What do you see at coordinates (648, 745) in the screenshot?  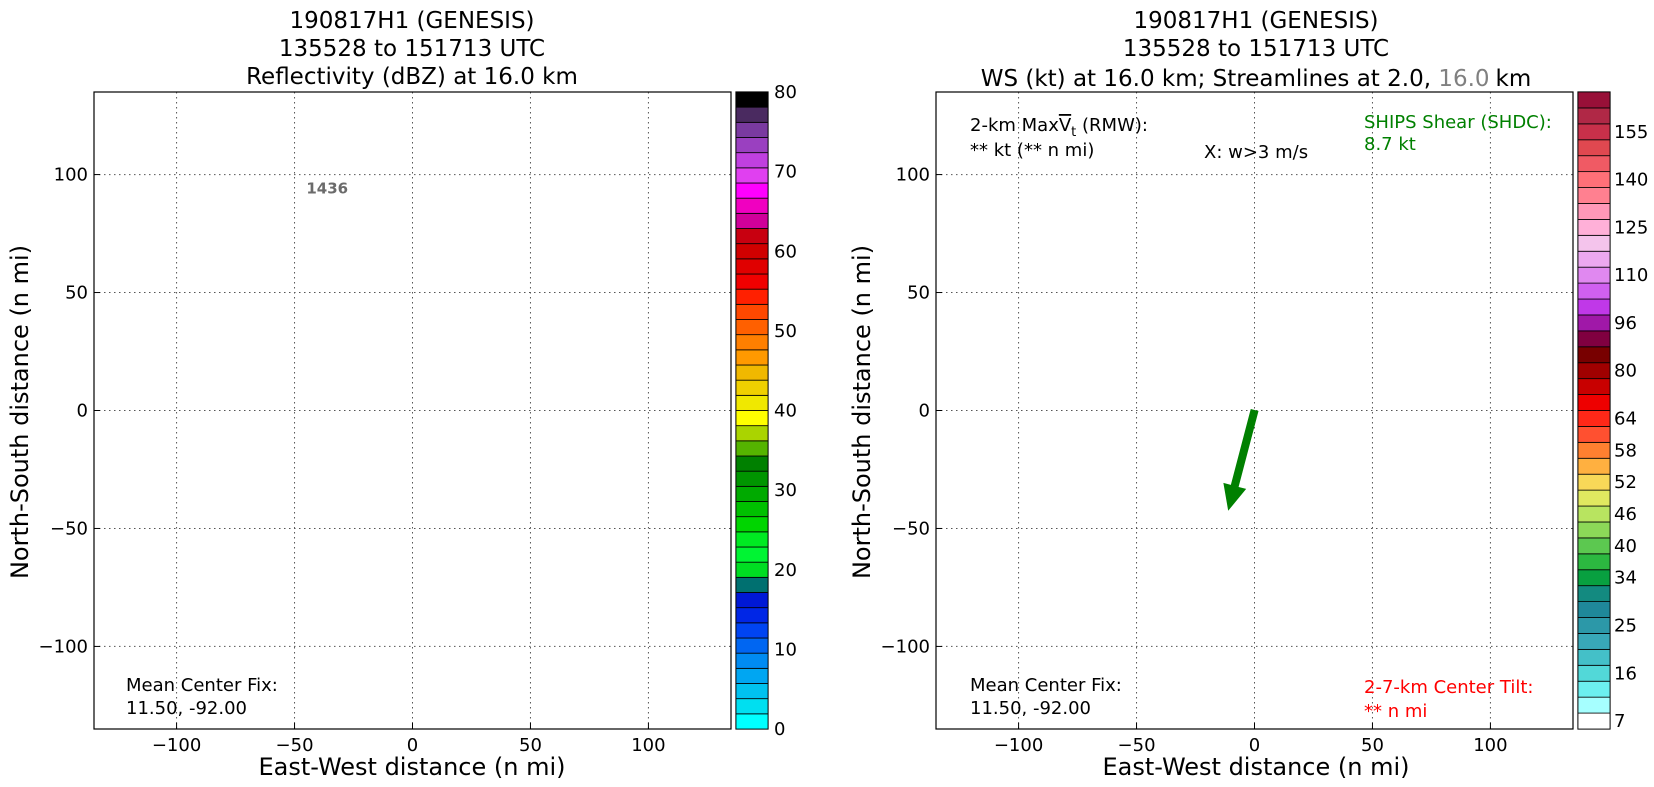 I see `reflectivity-x-tick-label: 100` at bounding box center [648, 745].